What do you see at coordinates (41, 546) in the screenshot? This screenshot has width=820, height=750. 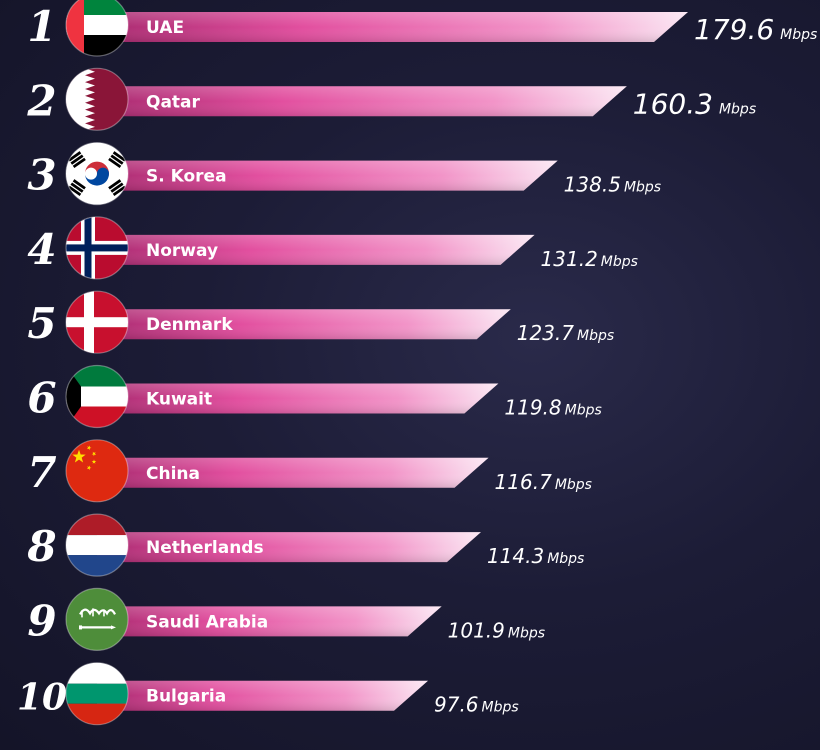 I see `rank-label: 8` at bounding box center [41, 546].